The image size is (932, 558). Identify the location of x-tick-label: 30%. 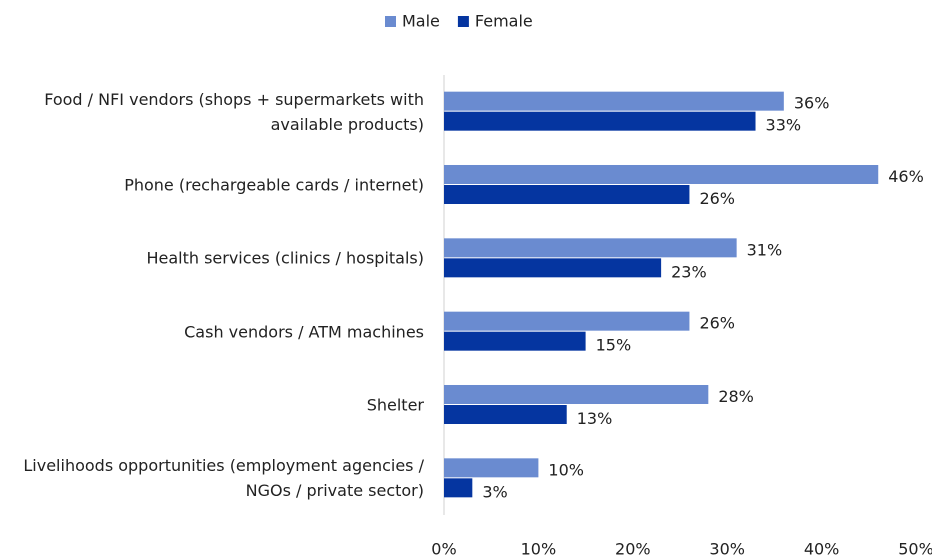
(727, 549).